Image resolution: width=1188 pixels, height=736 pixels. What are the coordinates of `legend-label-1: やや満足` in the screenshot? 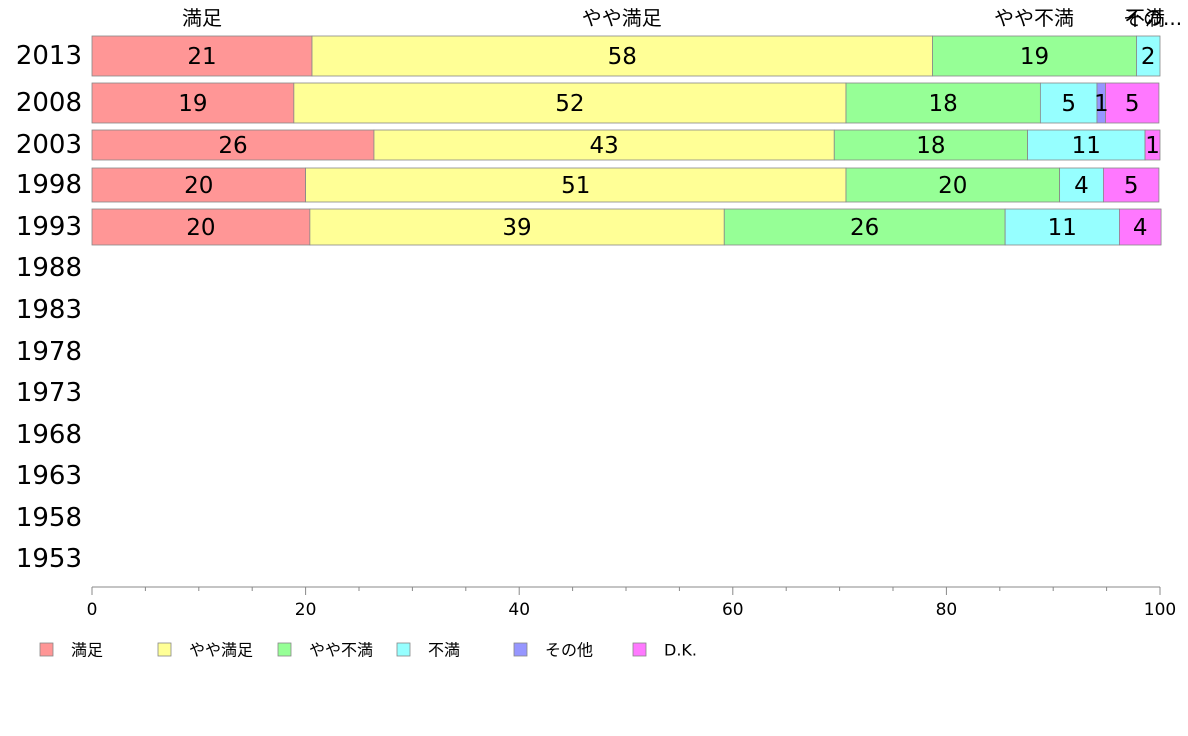 It's located at (221, 650).